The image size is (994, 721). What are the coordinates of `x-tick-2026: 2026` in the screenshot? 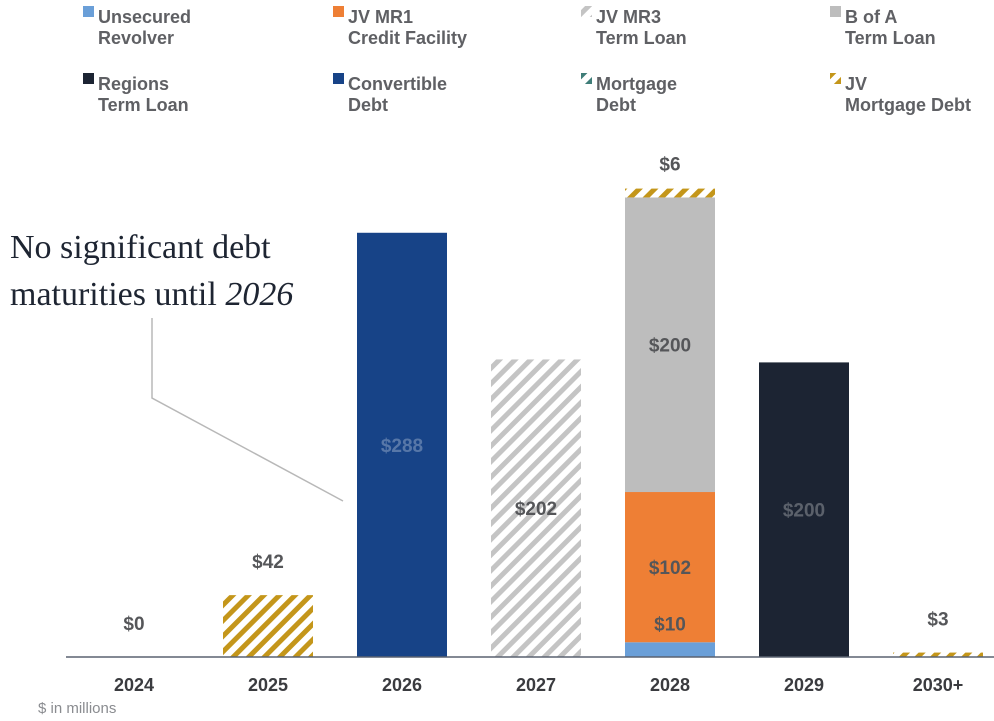 It's located at (402, 685).